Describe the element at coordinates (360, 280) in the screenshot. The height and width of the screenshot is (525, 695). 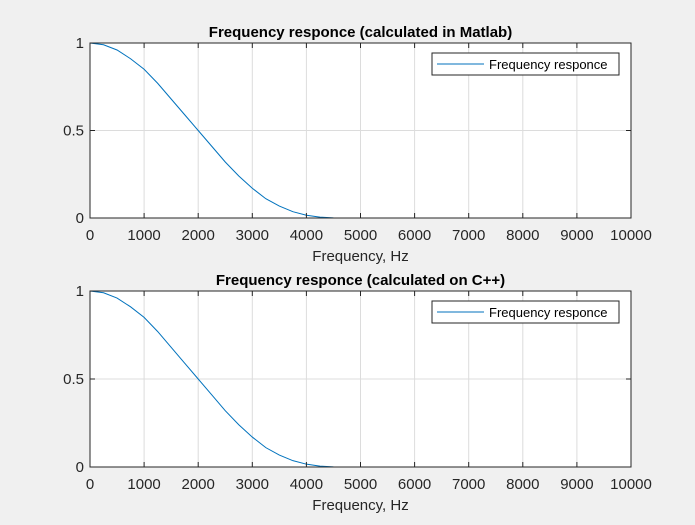
I see `chart-title: Frequency responce (calculated on C++)` at that location.